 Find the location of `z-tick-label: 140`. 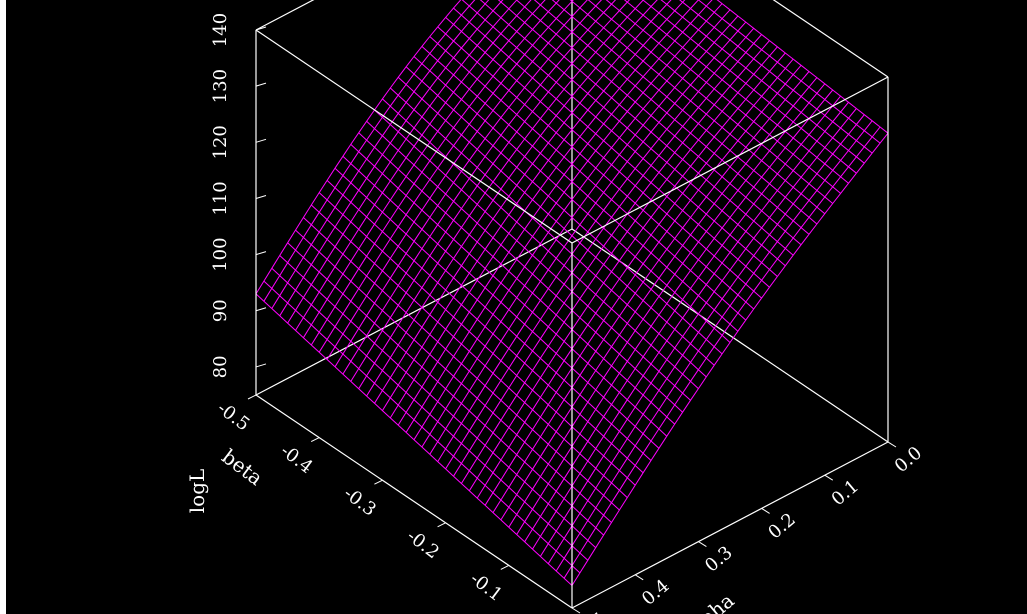

z-tick-label: 140 is located at coordinates (220, 30).